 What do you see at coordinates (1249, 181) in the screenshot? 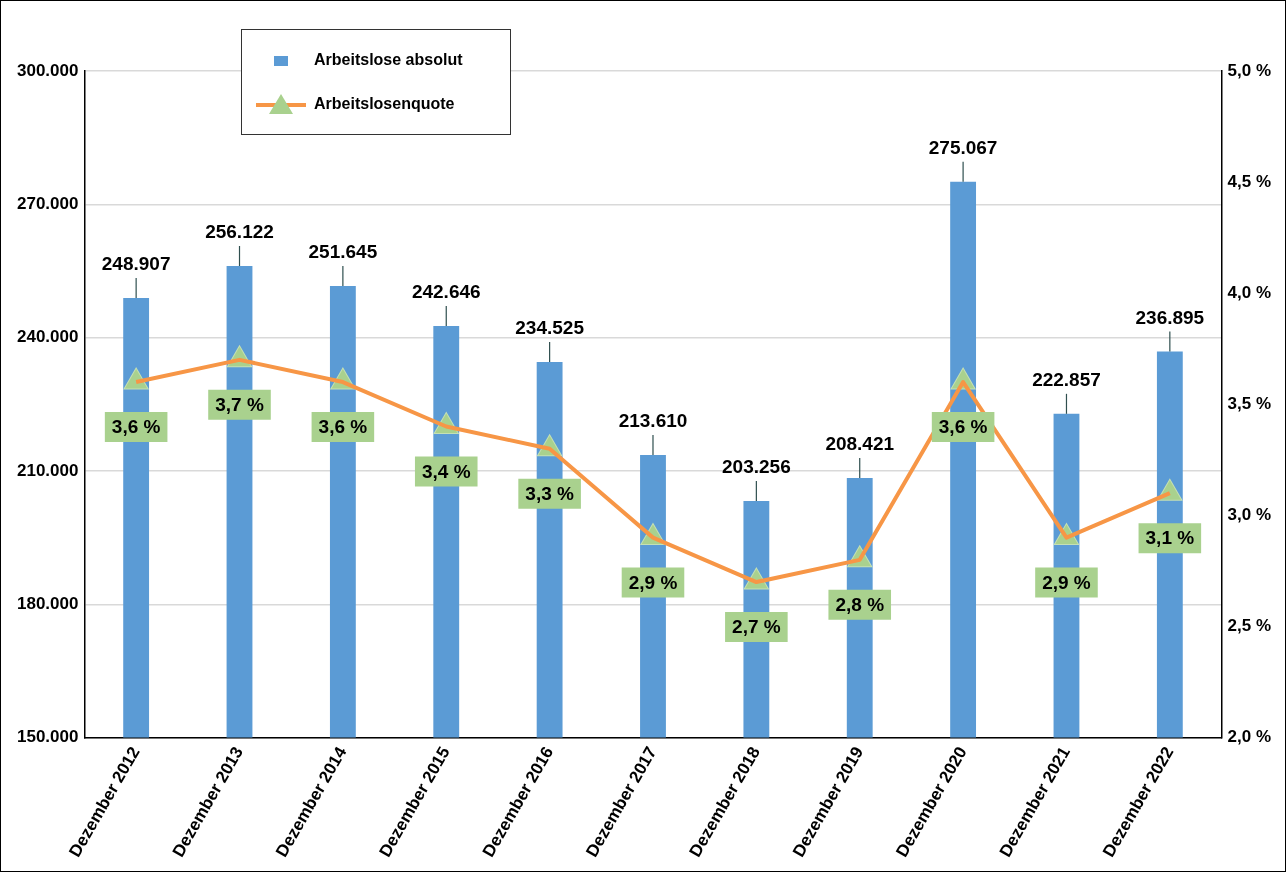
I see `y2-tick-label: 4,5 %` at bounding box center [1249, 181].